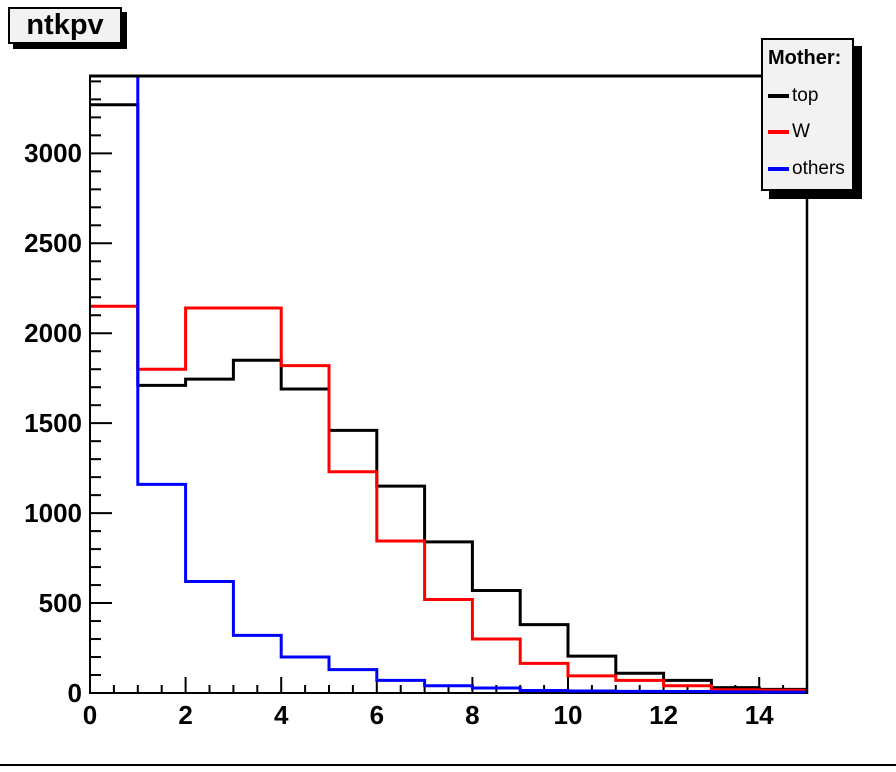 Image resolution: width=896 pixels, height=772 pixels. I want to click on y-axis-tick-label: 3000, so click(53, 153).